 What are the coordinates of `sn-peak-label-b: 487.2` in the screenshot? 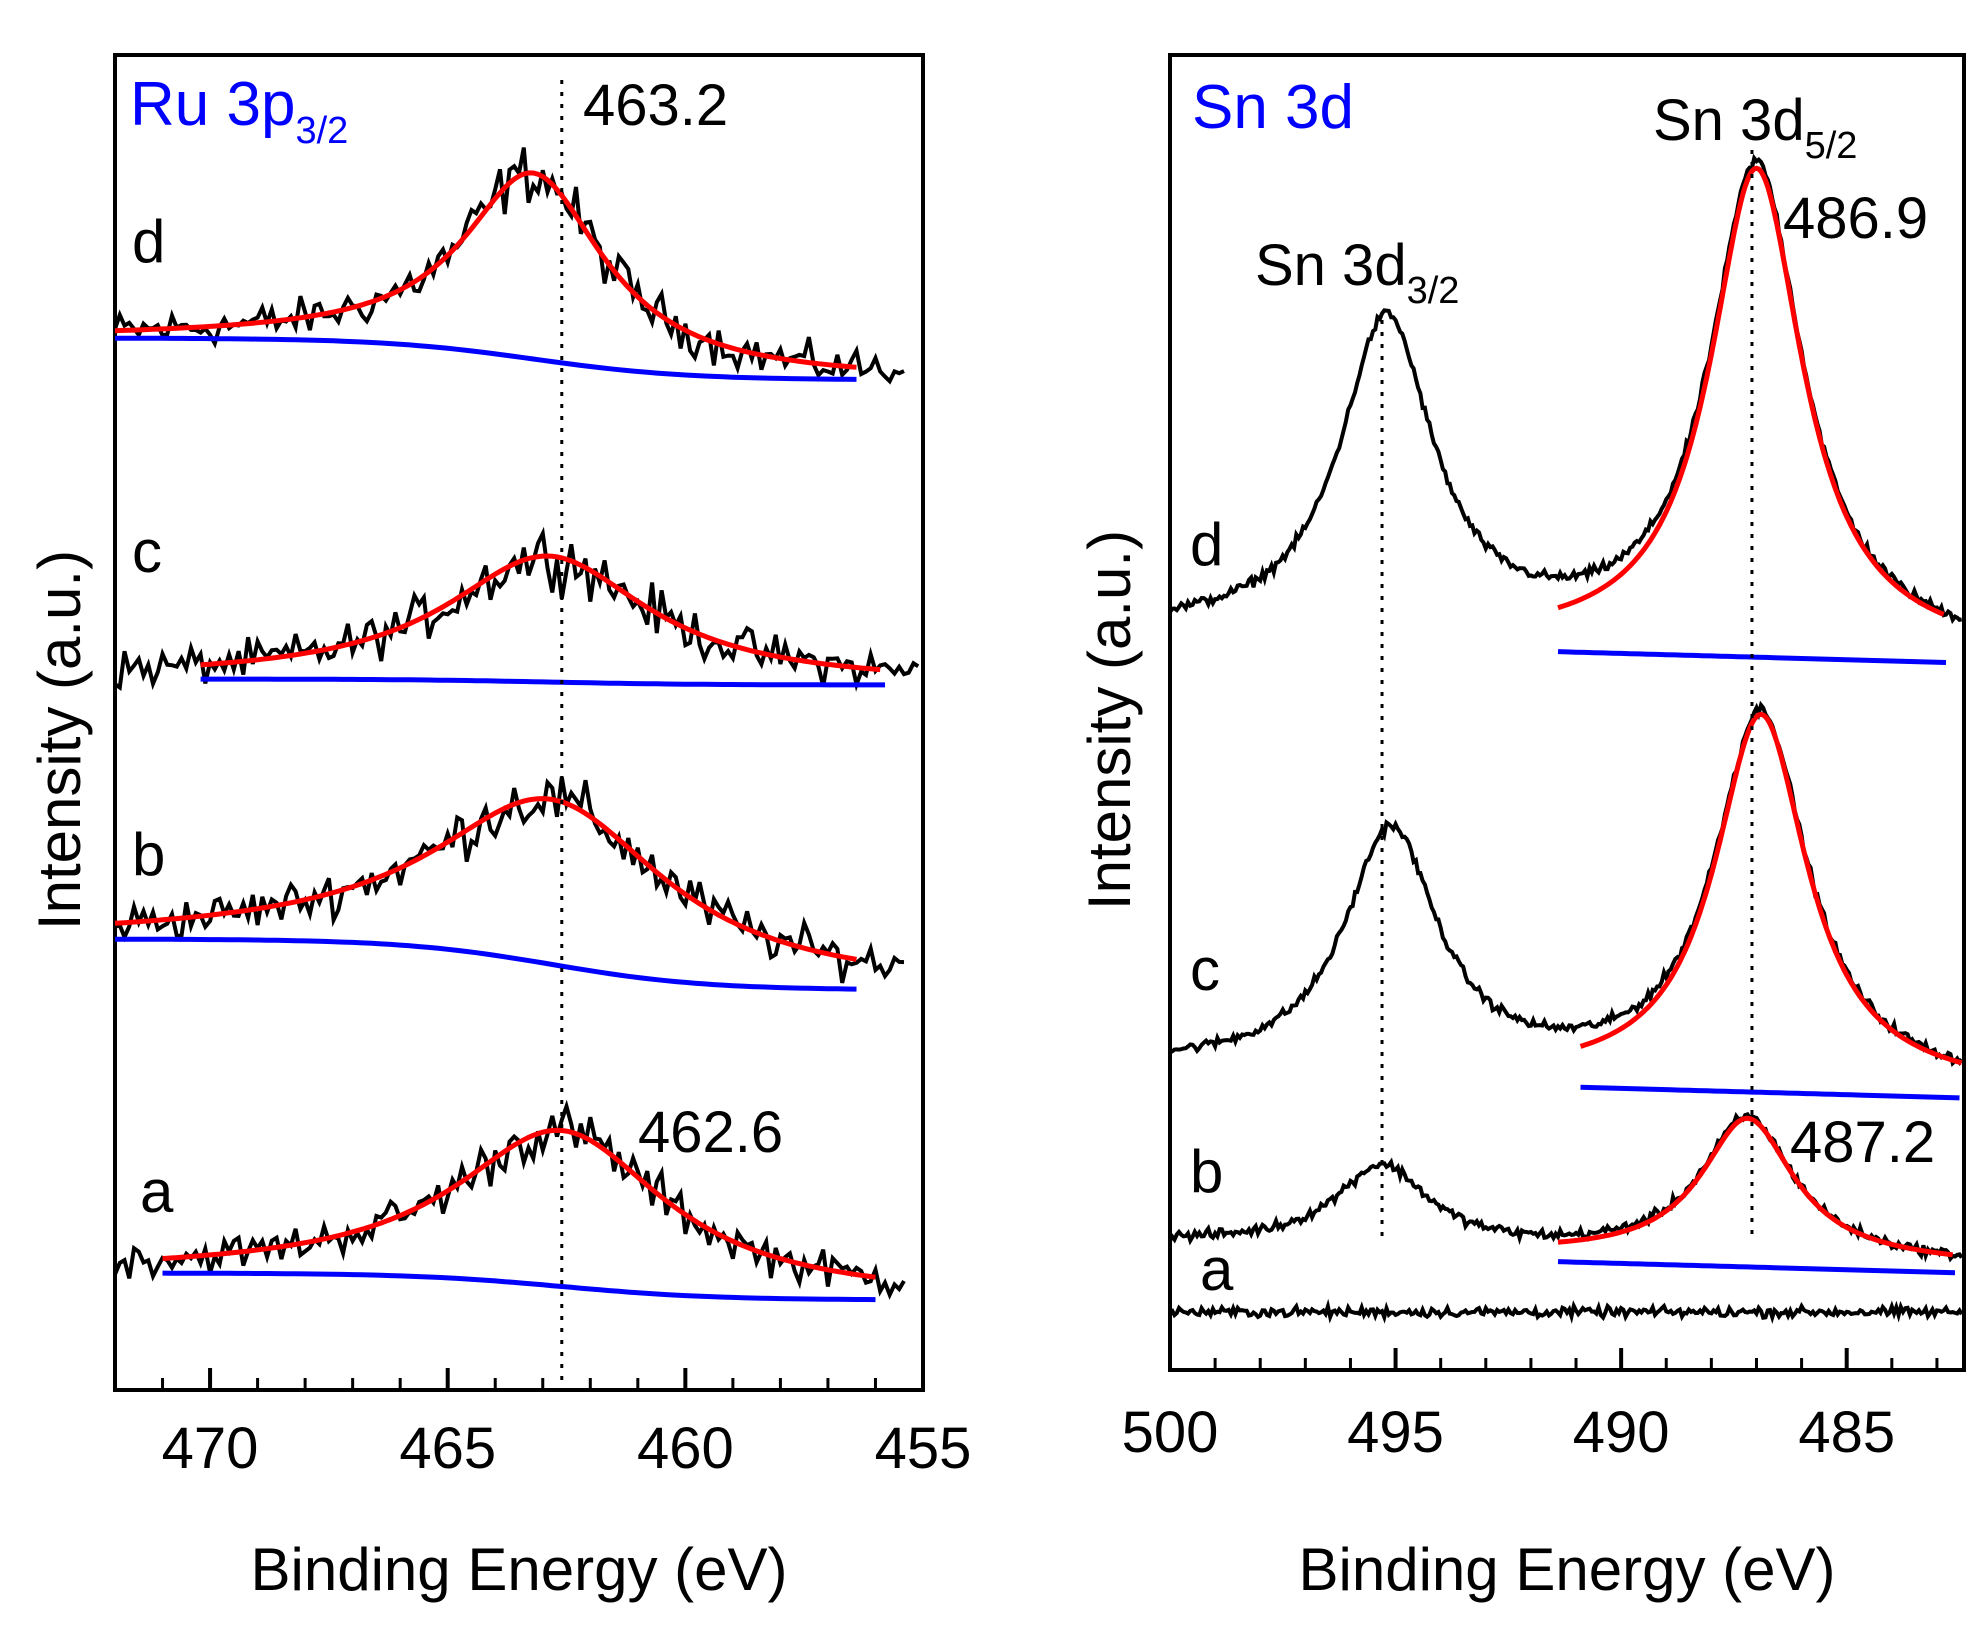 It's located at (1862, 1142).